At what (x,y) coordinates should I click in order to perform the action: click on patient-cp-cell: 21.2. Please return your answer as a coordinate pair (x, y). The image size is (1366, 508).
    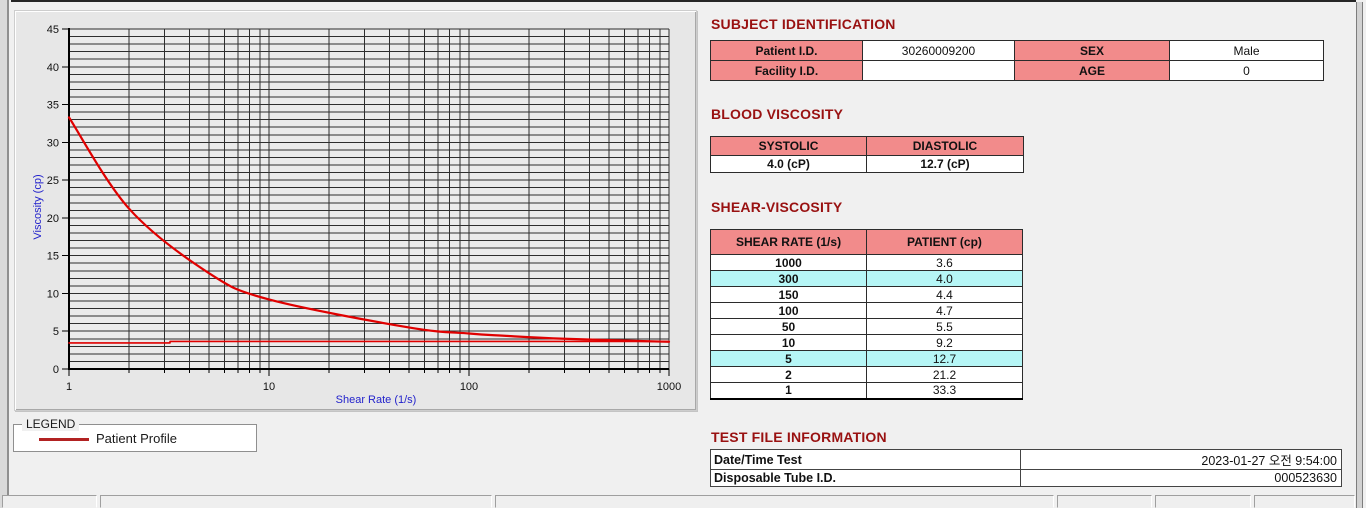
    Looking at the image, I should click on (944, 374).